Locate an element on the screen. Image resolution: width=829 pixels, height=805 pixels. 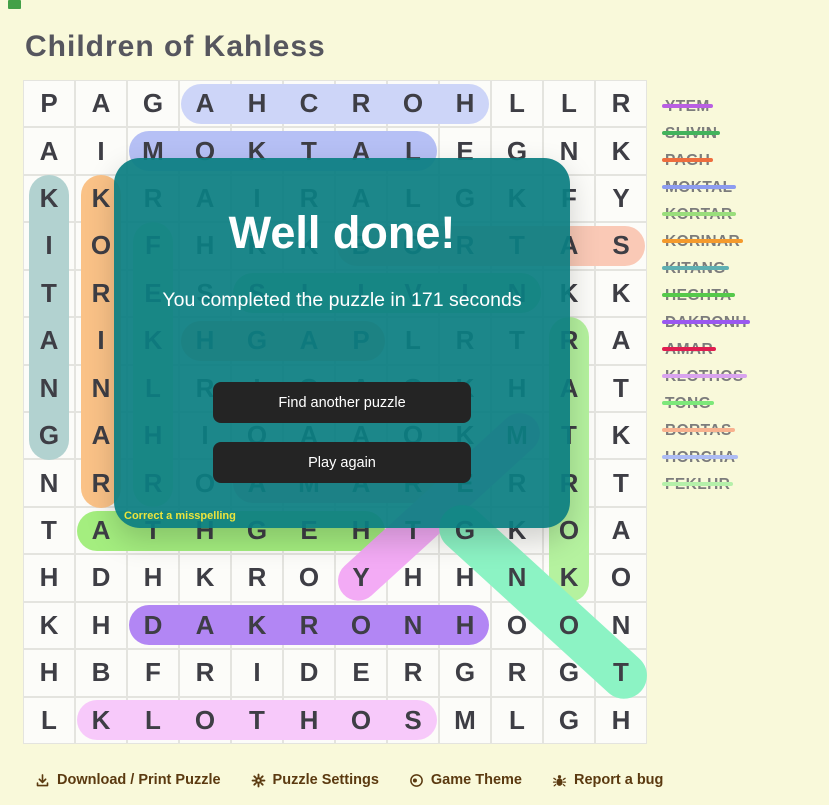
play-again-button: Play again is located at coordinates (342, 462).